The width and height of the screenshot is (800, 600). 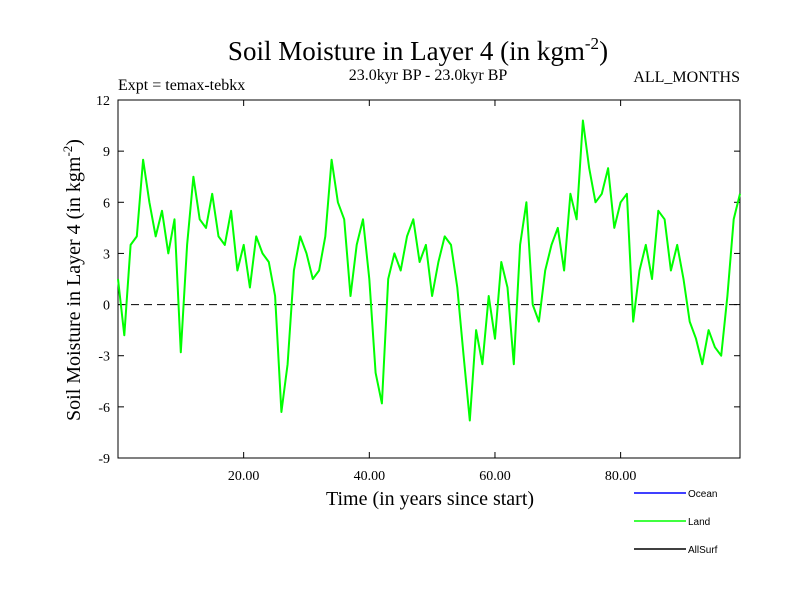 What do you see at coordinates (406, 51) in the screenshot?
I see `chart-title-main: Soil Moisture in Layer 4 (in kgm` at bounding box center [406, 51].